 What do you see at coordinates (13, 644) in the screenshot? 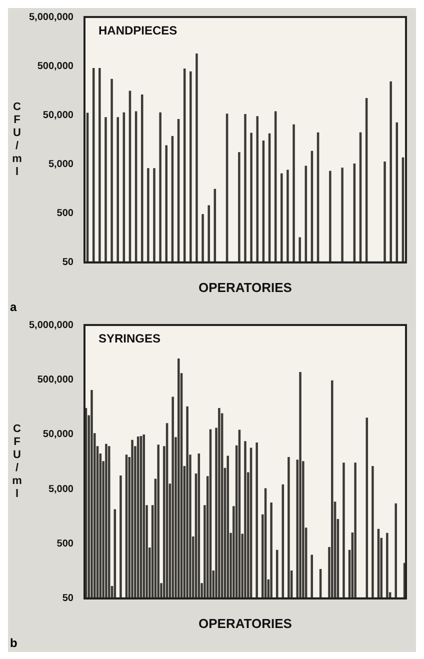
I see `text: b` at bounding box center [13, 644].